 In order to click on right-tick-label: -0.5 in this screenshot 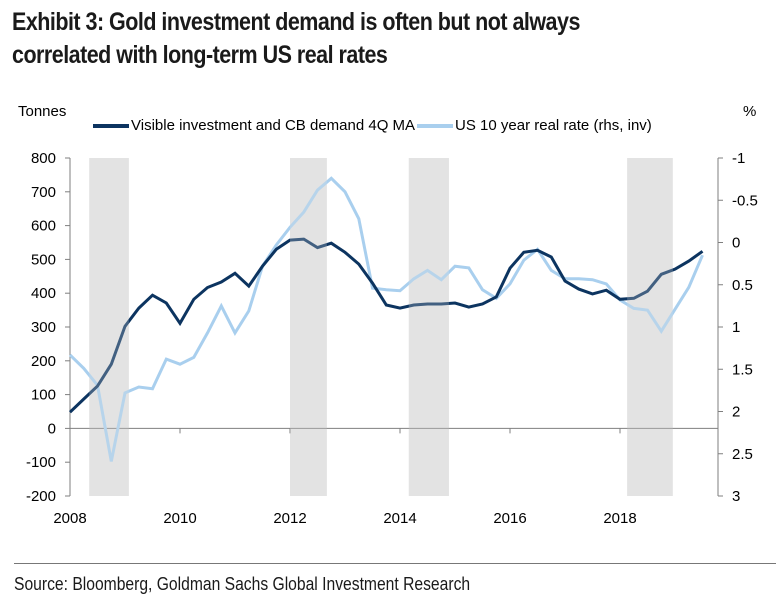, I will do `click(745, 200)`.